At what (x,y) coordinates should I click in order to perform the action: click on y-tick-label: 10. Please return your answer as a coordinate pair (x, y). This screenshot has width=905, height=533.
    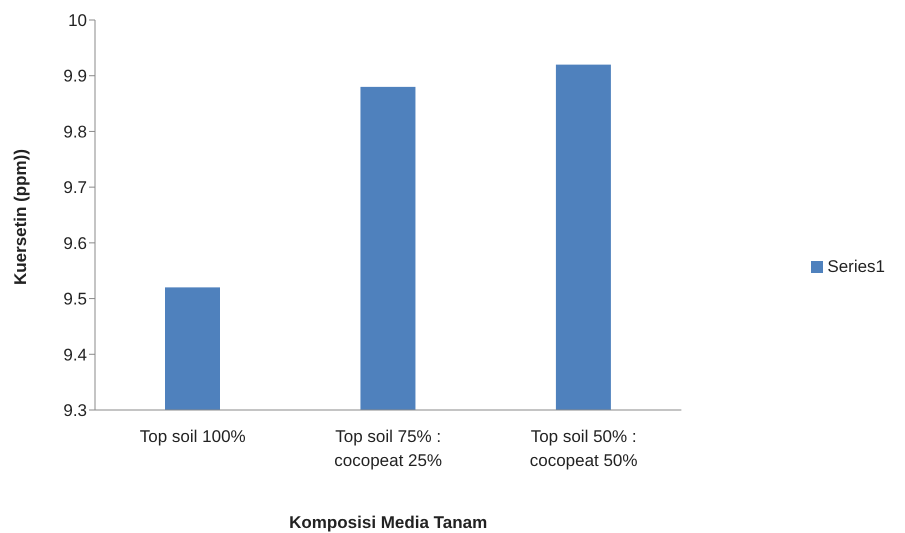
    Looking at the image, I should click on (77, 20).